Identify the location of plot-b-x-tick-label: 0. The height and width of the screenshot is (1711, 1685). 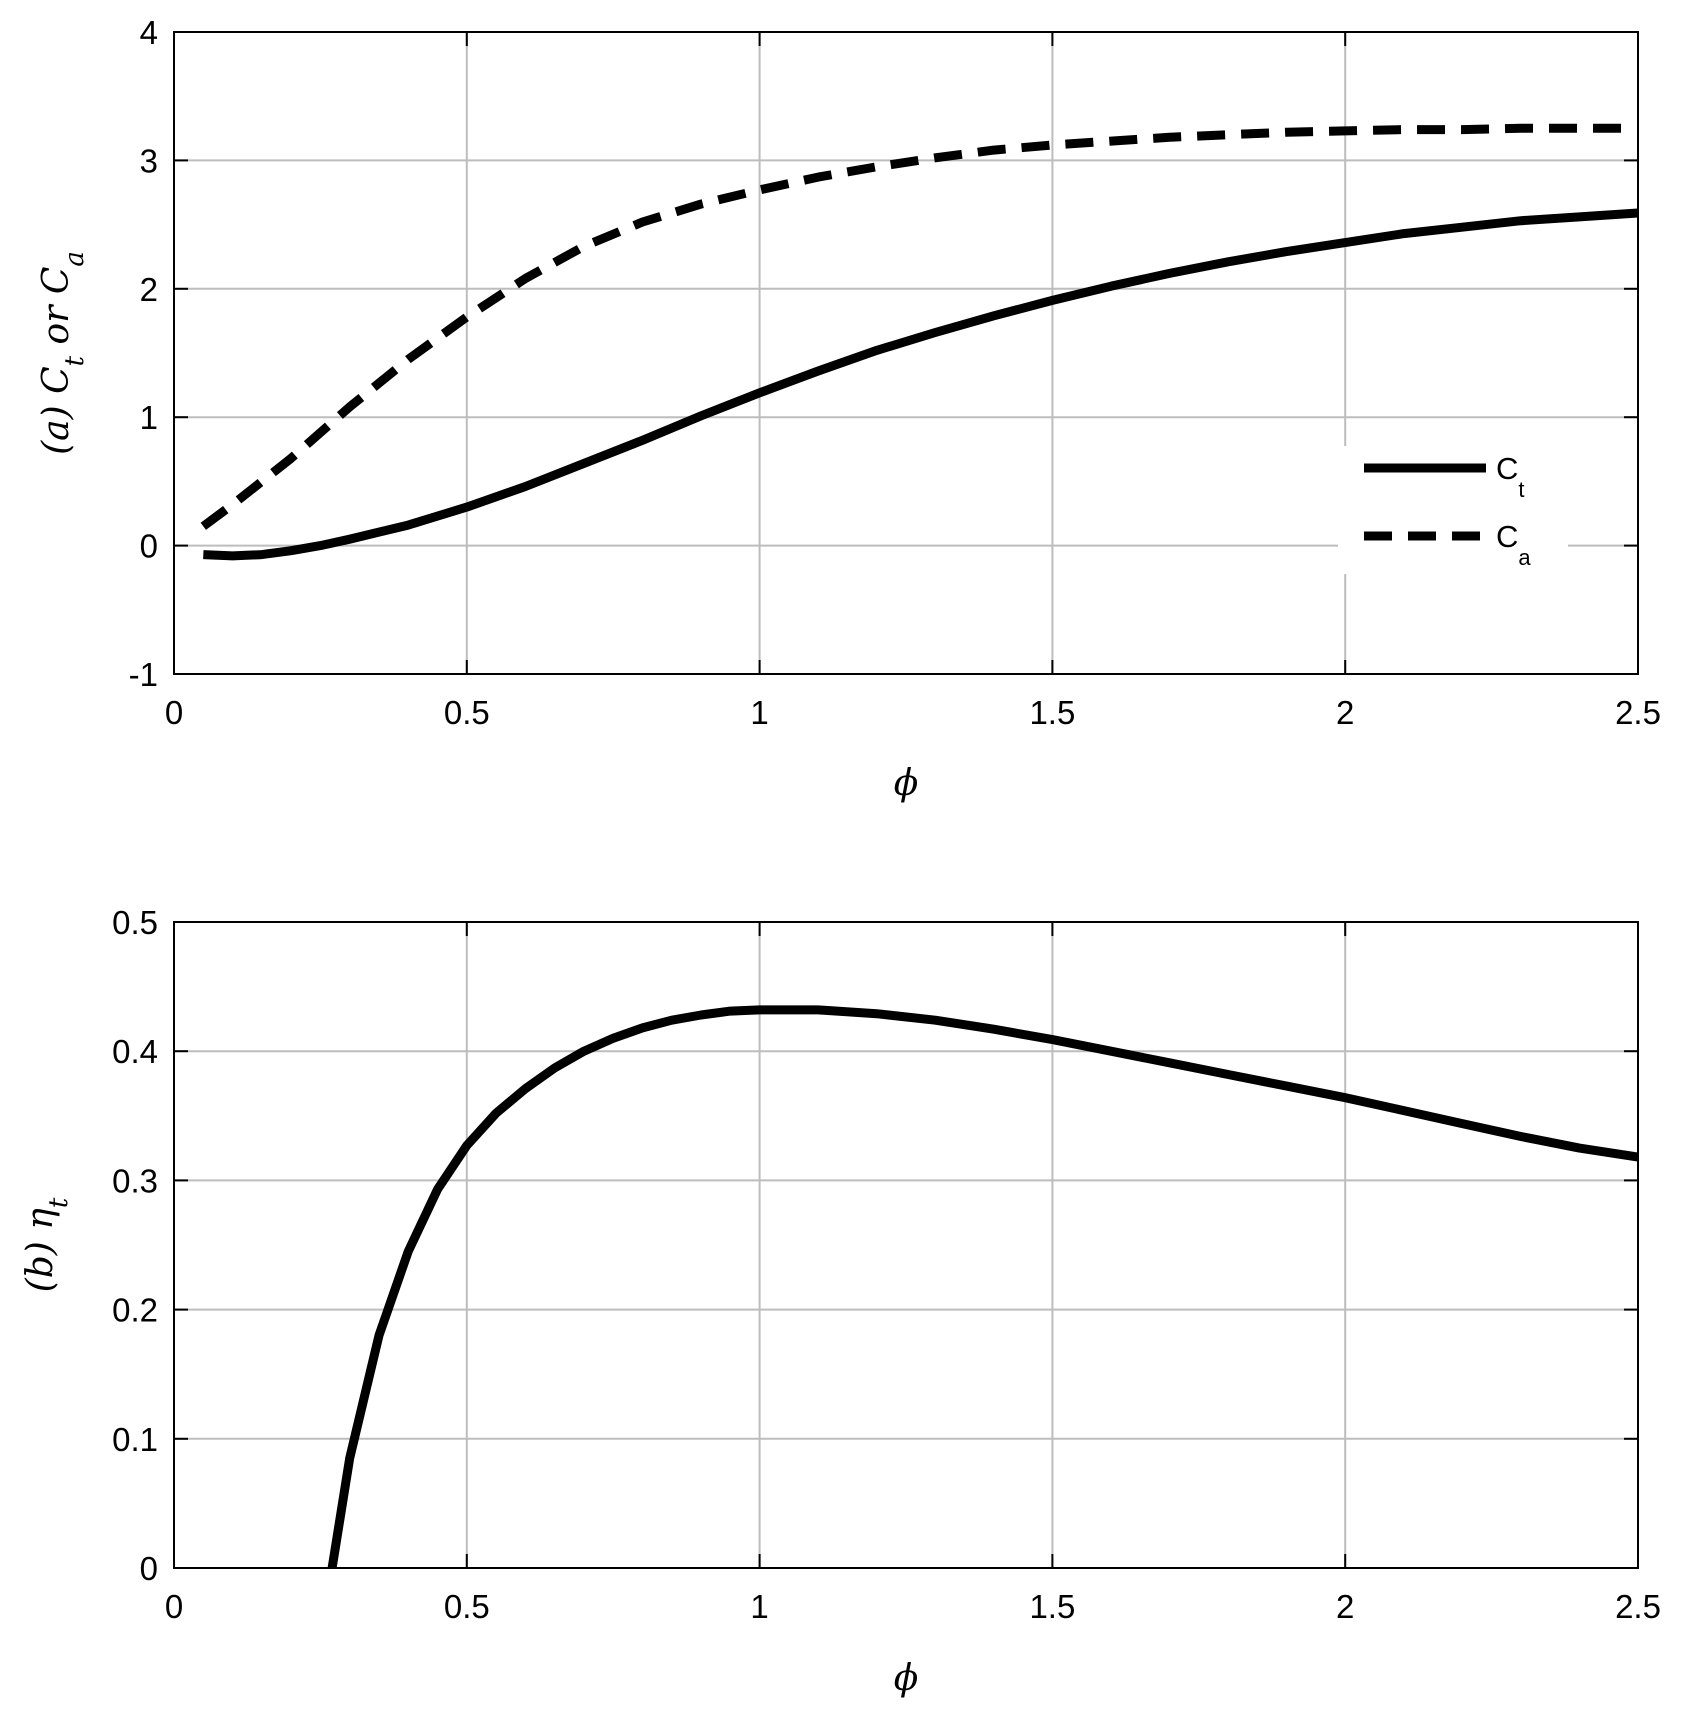
(174, 1606).